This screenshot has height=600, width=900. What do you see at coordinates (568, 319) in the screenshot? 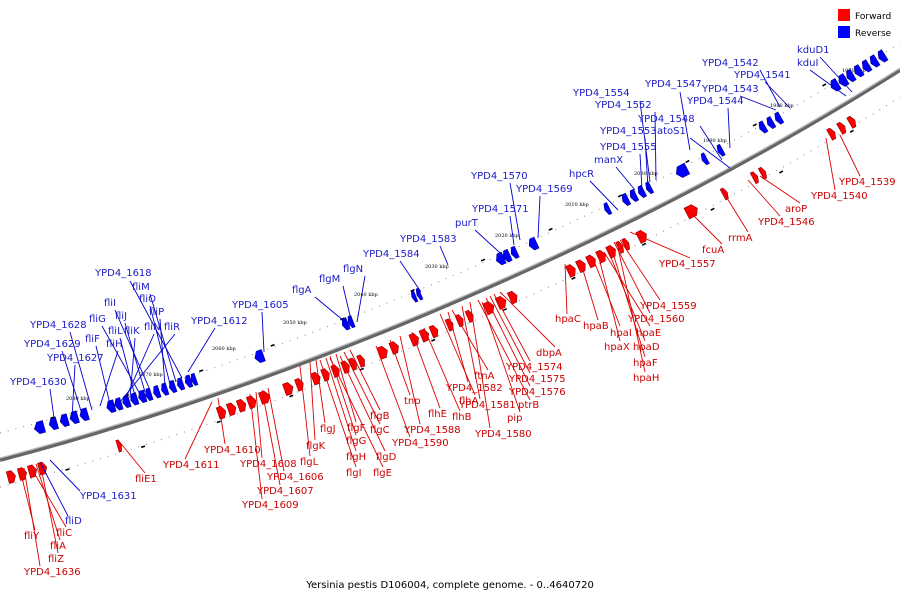
I see `gene-label: hpaC` at bounding box center [568, 319].